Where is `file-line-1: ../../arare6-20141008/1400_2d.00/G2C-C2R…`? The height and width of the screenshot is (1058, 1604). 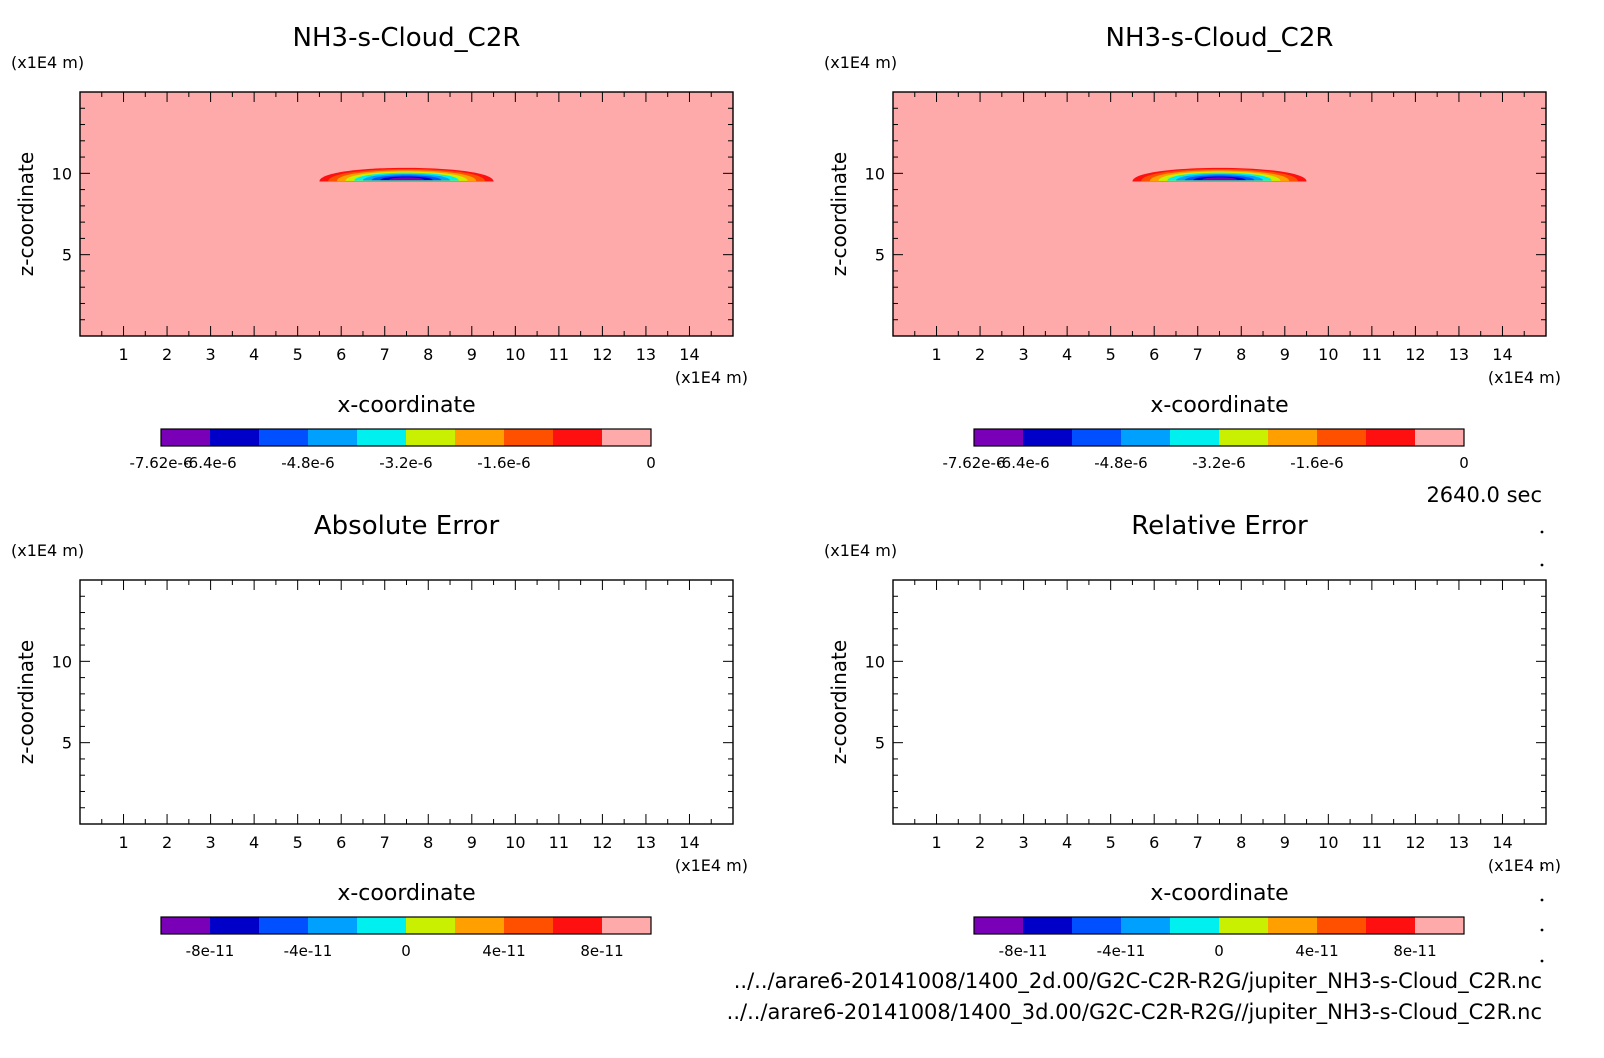 file-line-1: ../../arare6-20141008/1400_2d.00/G2C-C2R… is located at coordinates (1138, 981).